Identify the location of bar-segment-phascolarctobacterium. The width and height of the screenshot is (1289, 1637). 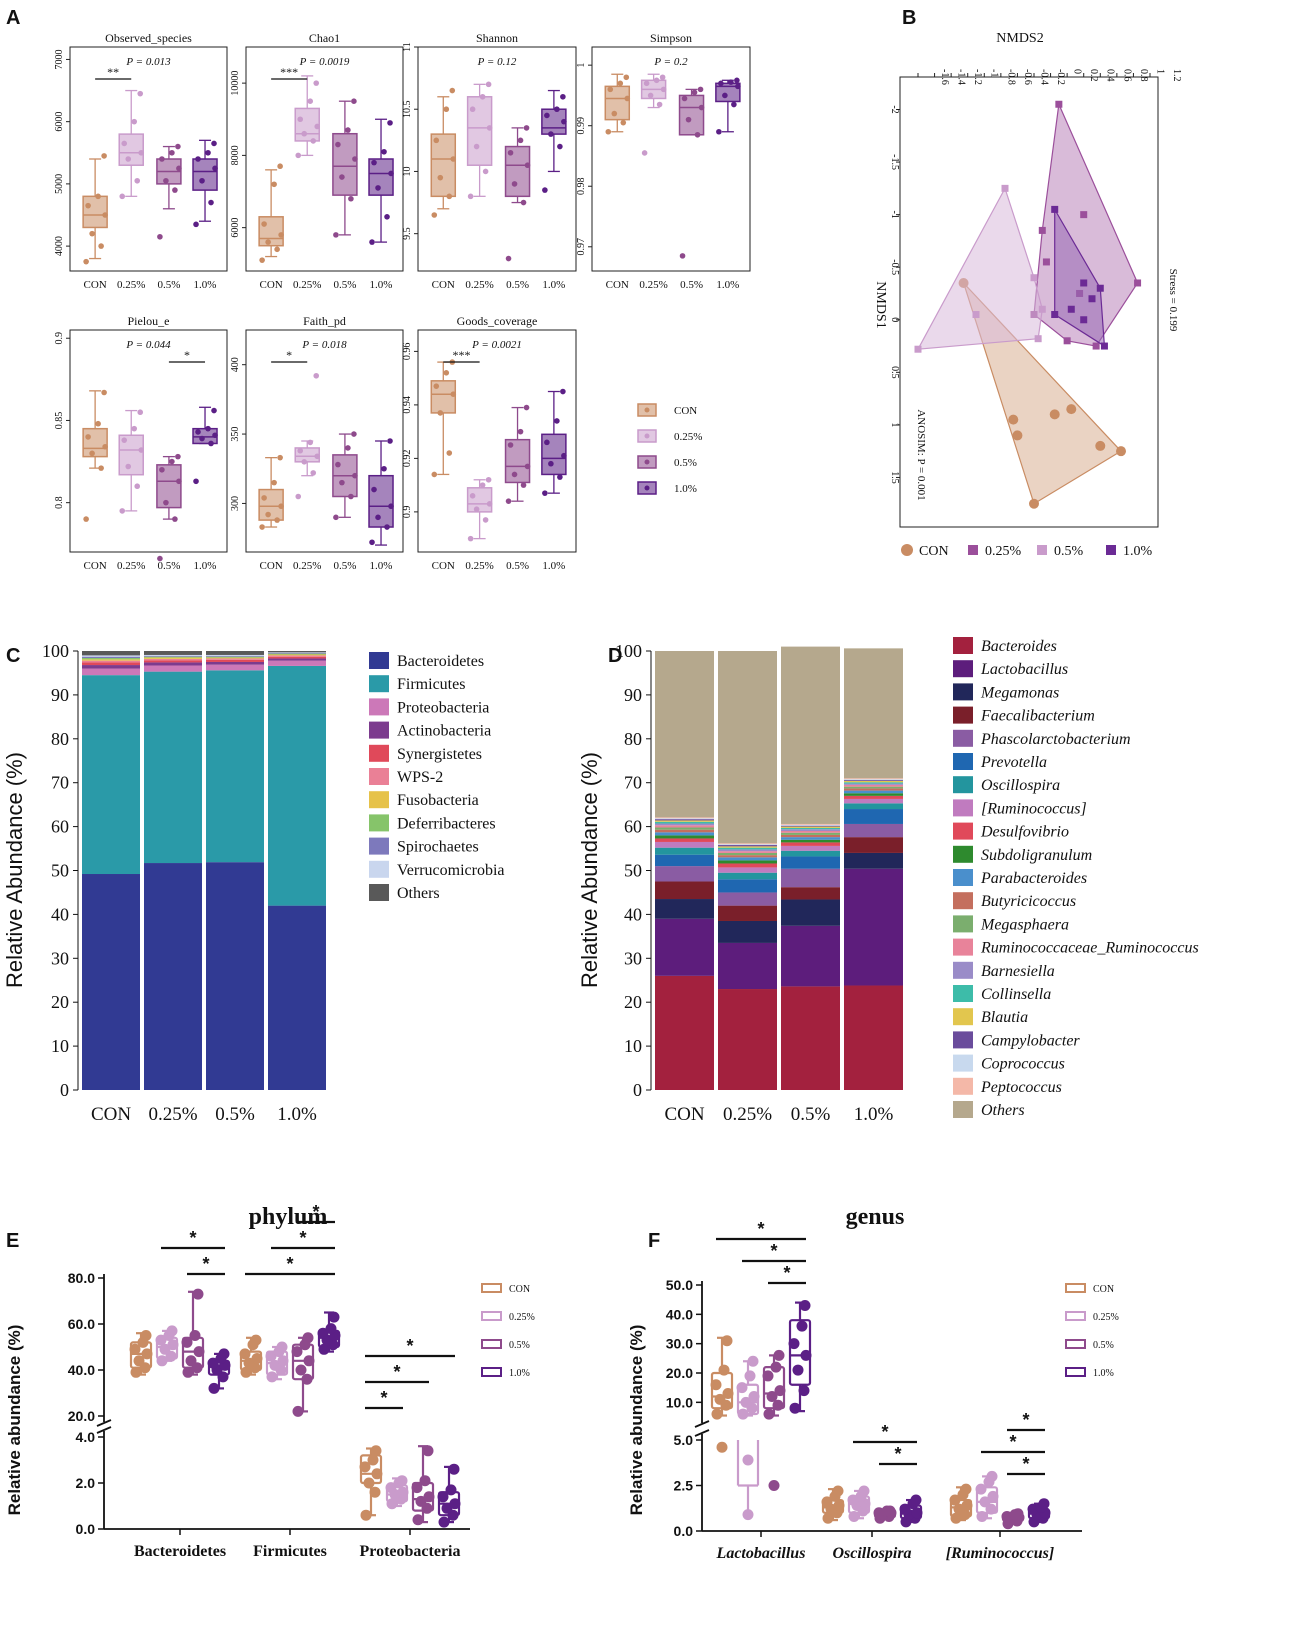
(684, 874).